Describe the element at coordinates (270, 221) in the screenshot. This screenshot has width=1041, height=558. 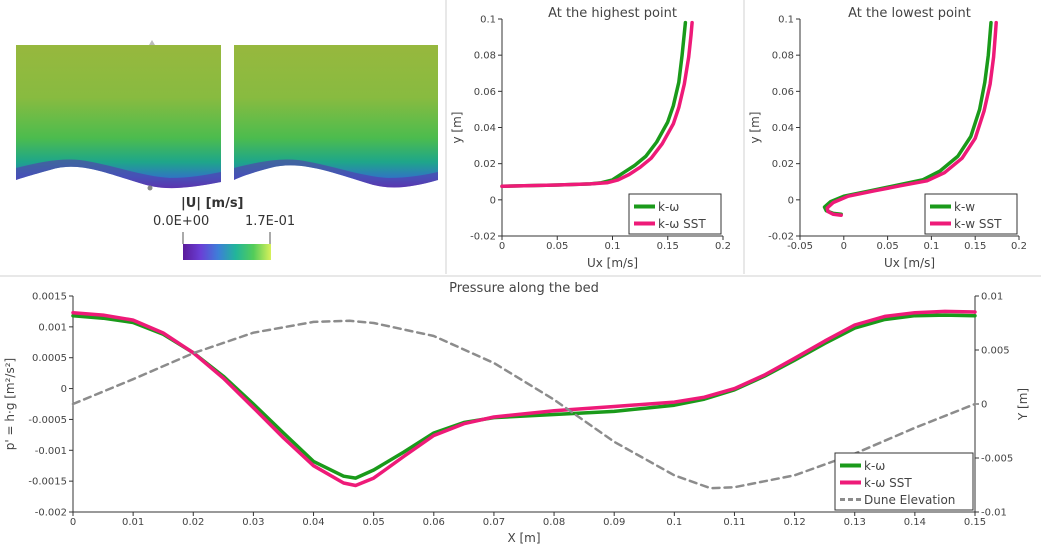
I see `colorbar-max-label: 1.7E-01` at that location.